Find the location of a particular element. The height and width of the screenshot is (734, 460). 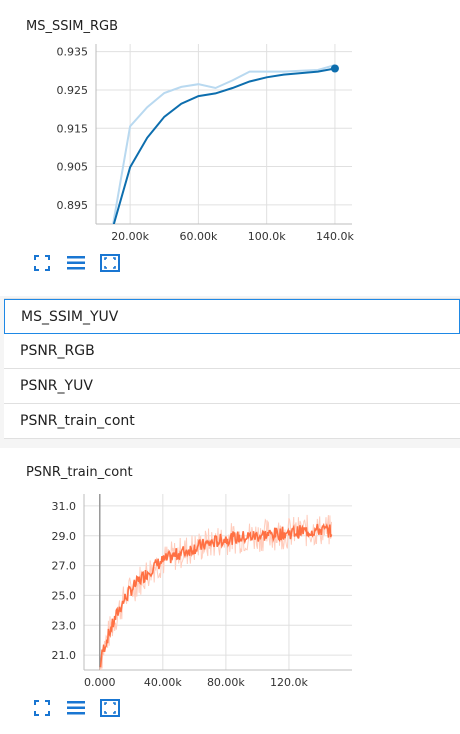

x-tick-label: 40.00k is located at coordinates (163, 682).